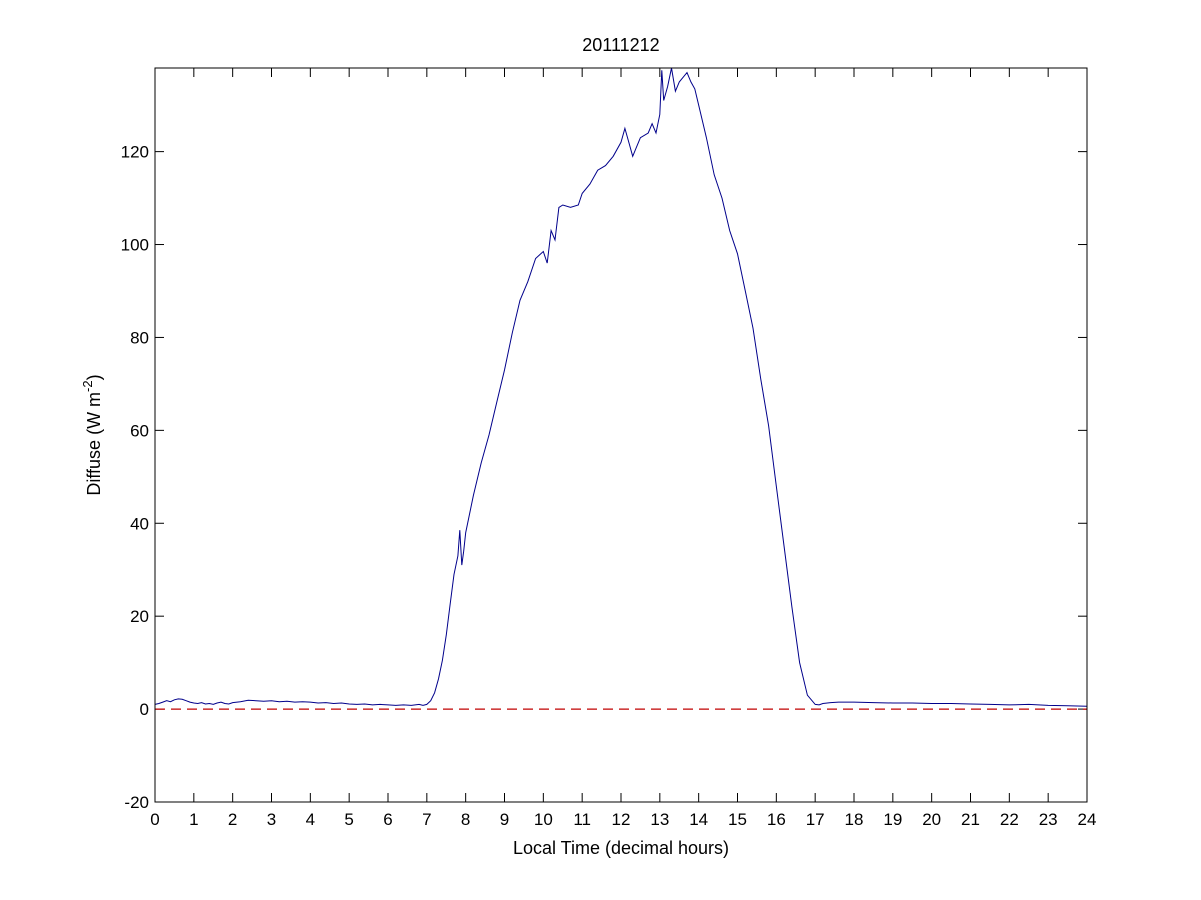 The width and height of the screenshot is (1201, 900). What do you see at coordinates (193, 819) in the screenshot?
I see `x-tick-label: 1` at bounding box center [193, 819].